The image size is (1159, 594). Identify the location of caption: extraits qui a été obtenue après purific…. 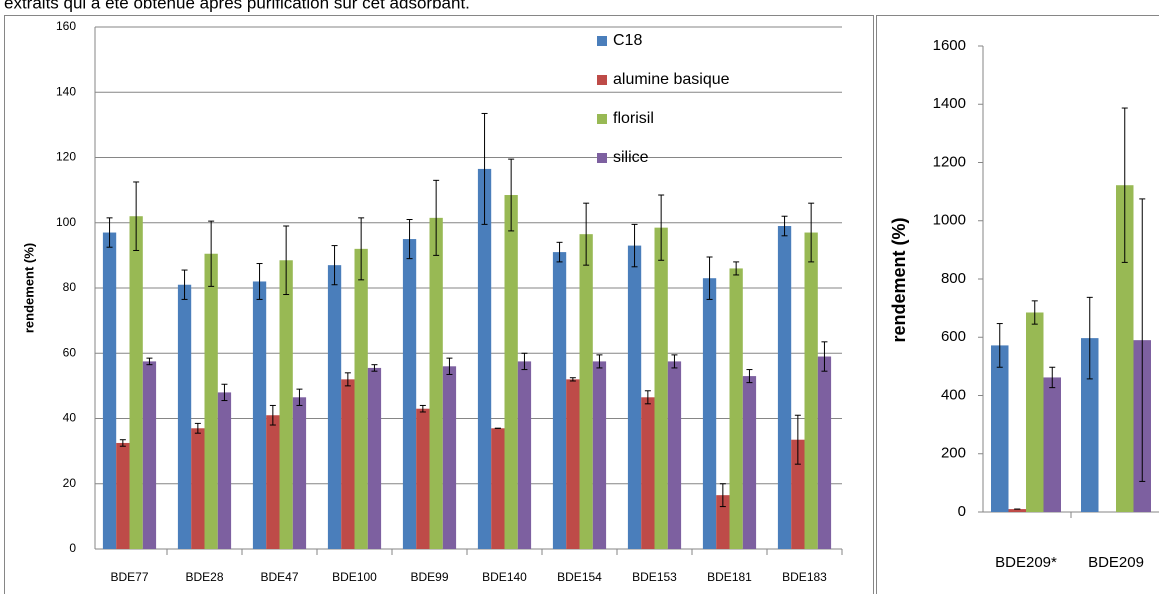
(237, 6).